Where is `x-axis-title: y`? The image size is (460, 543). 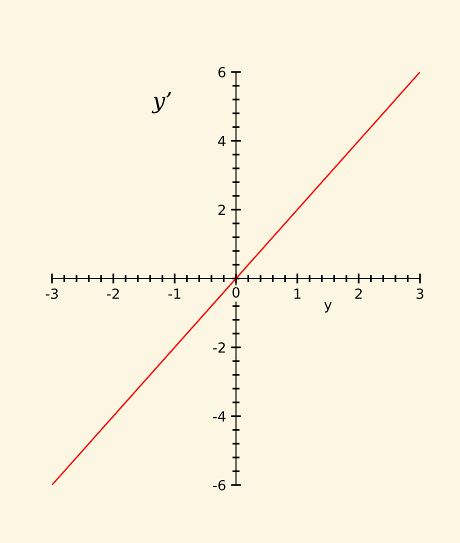 x-axis-title: y is located at coordinates (328, 307).